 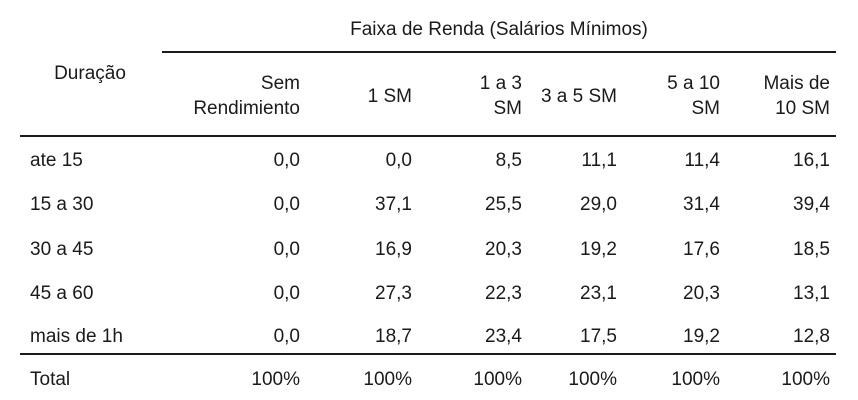 I want to click on row-label: ate 15, so click(x=56, y=160).